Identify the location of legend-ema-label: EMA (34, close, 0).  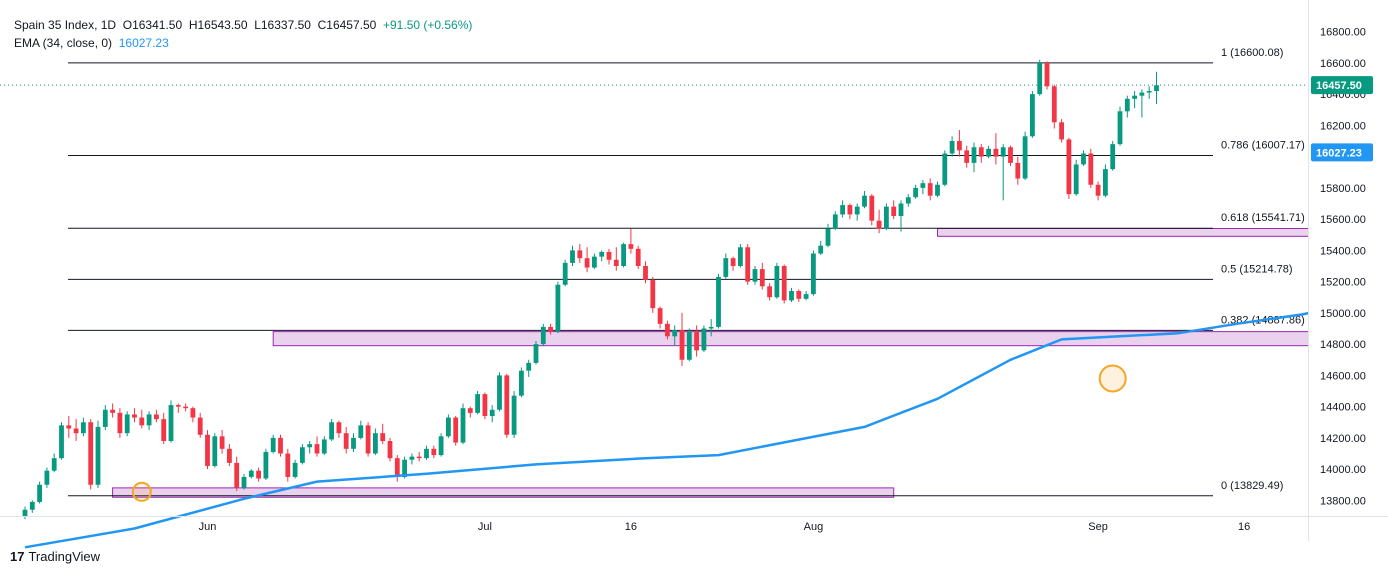
(63, 43).